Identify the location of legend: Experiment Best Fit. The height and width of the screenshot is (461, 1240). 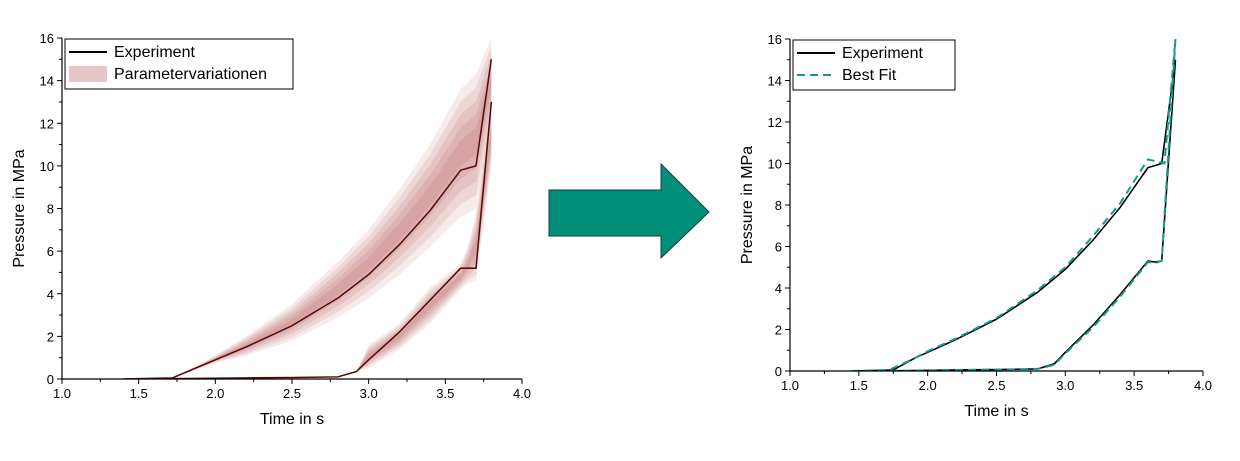
(874, 65).